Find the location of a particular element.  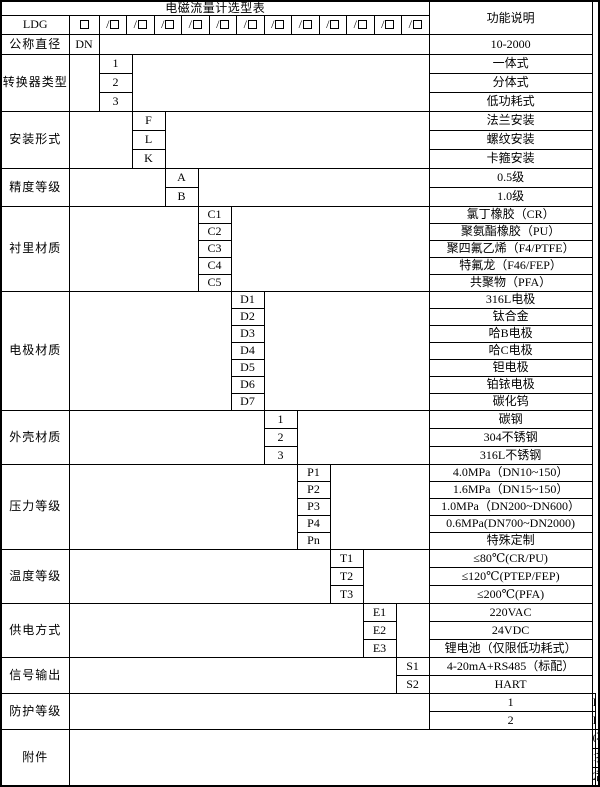

option-code: F is located at coordinates (148, 120).